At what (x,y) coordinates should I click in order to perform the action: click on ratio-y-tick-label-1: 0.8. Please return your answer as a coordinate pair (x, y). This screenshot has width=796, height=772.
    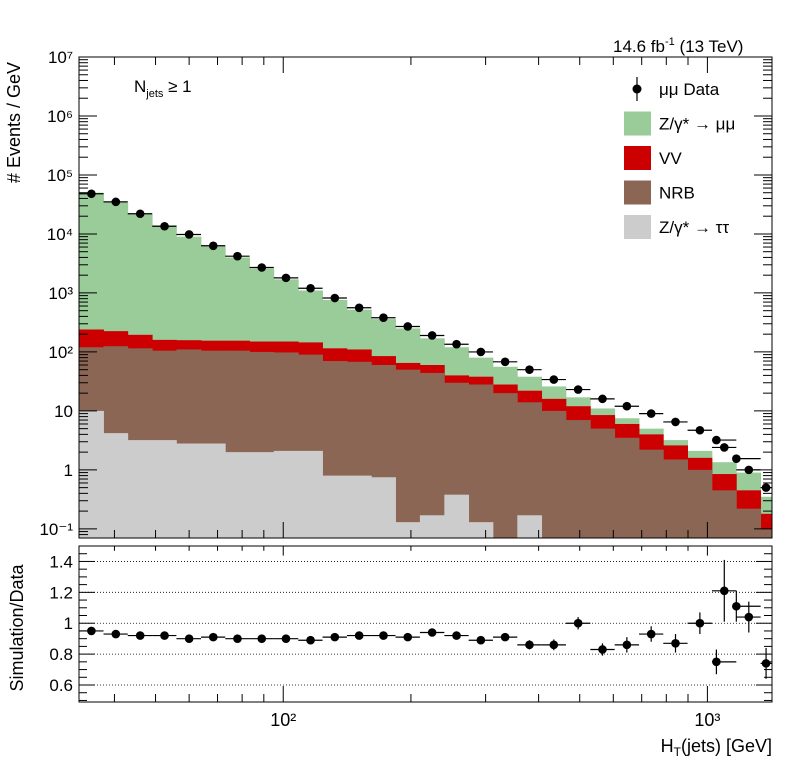
    Looking at the image, I should click on (61, 654).